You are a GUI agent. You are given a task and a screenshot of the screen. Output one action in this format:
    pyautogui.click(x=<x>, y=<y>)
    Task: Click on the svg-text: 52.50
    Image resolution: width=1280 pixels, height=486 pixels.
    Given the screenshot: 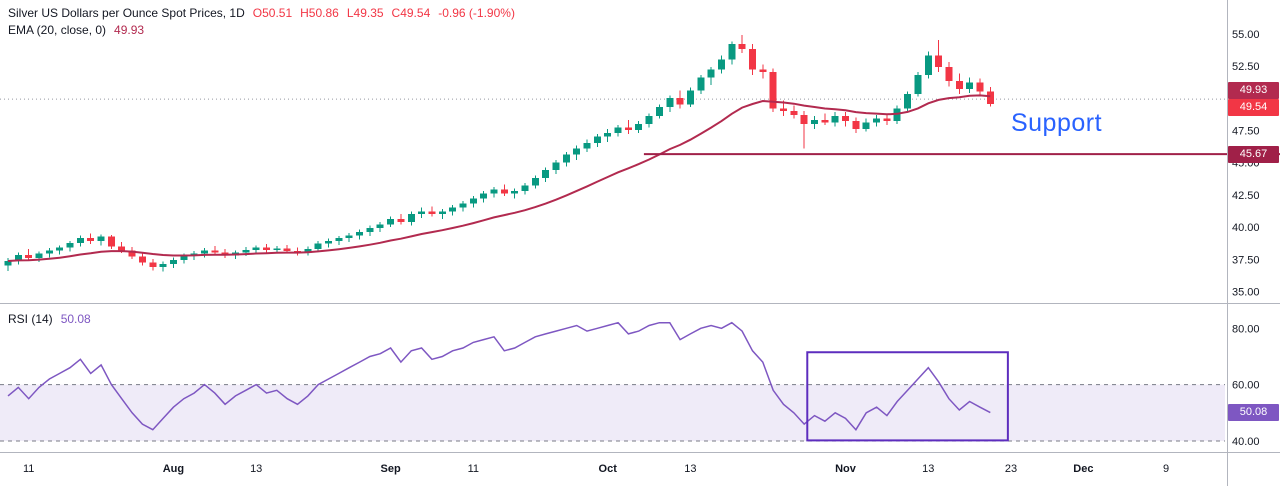 What is the action you would take?
    pyautogui.click(x=1246, y=67)
    